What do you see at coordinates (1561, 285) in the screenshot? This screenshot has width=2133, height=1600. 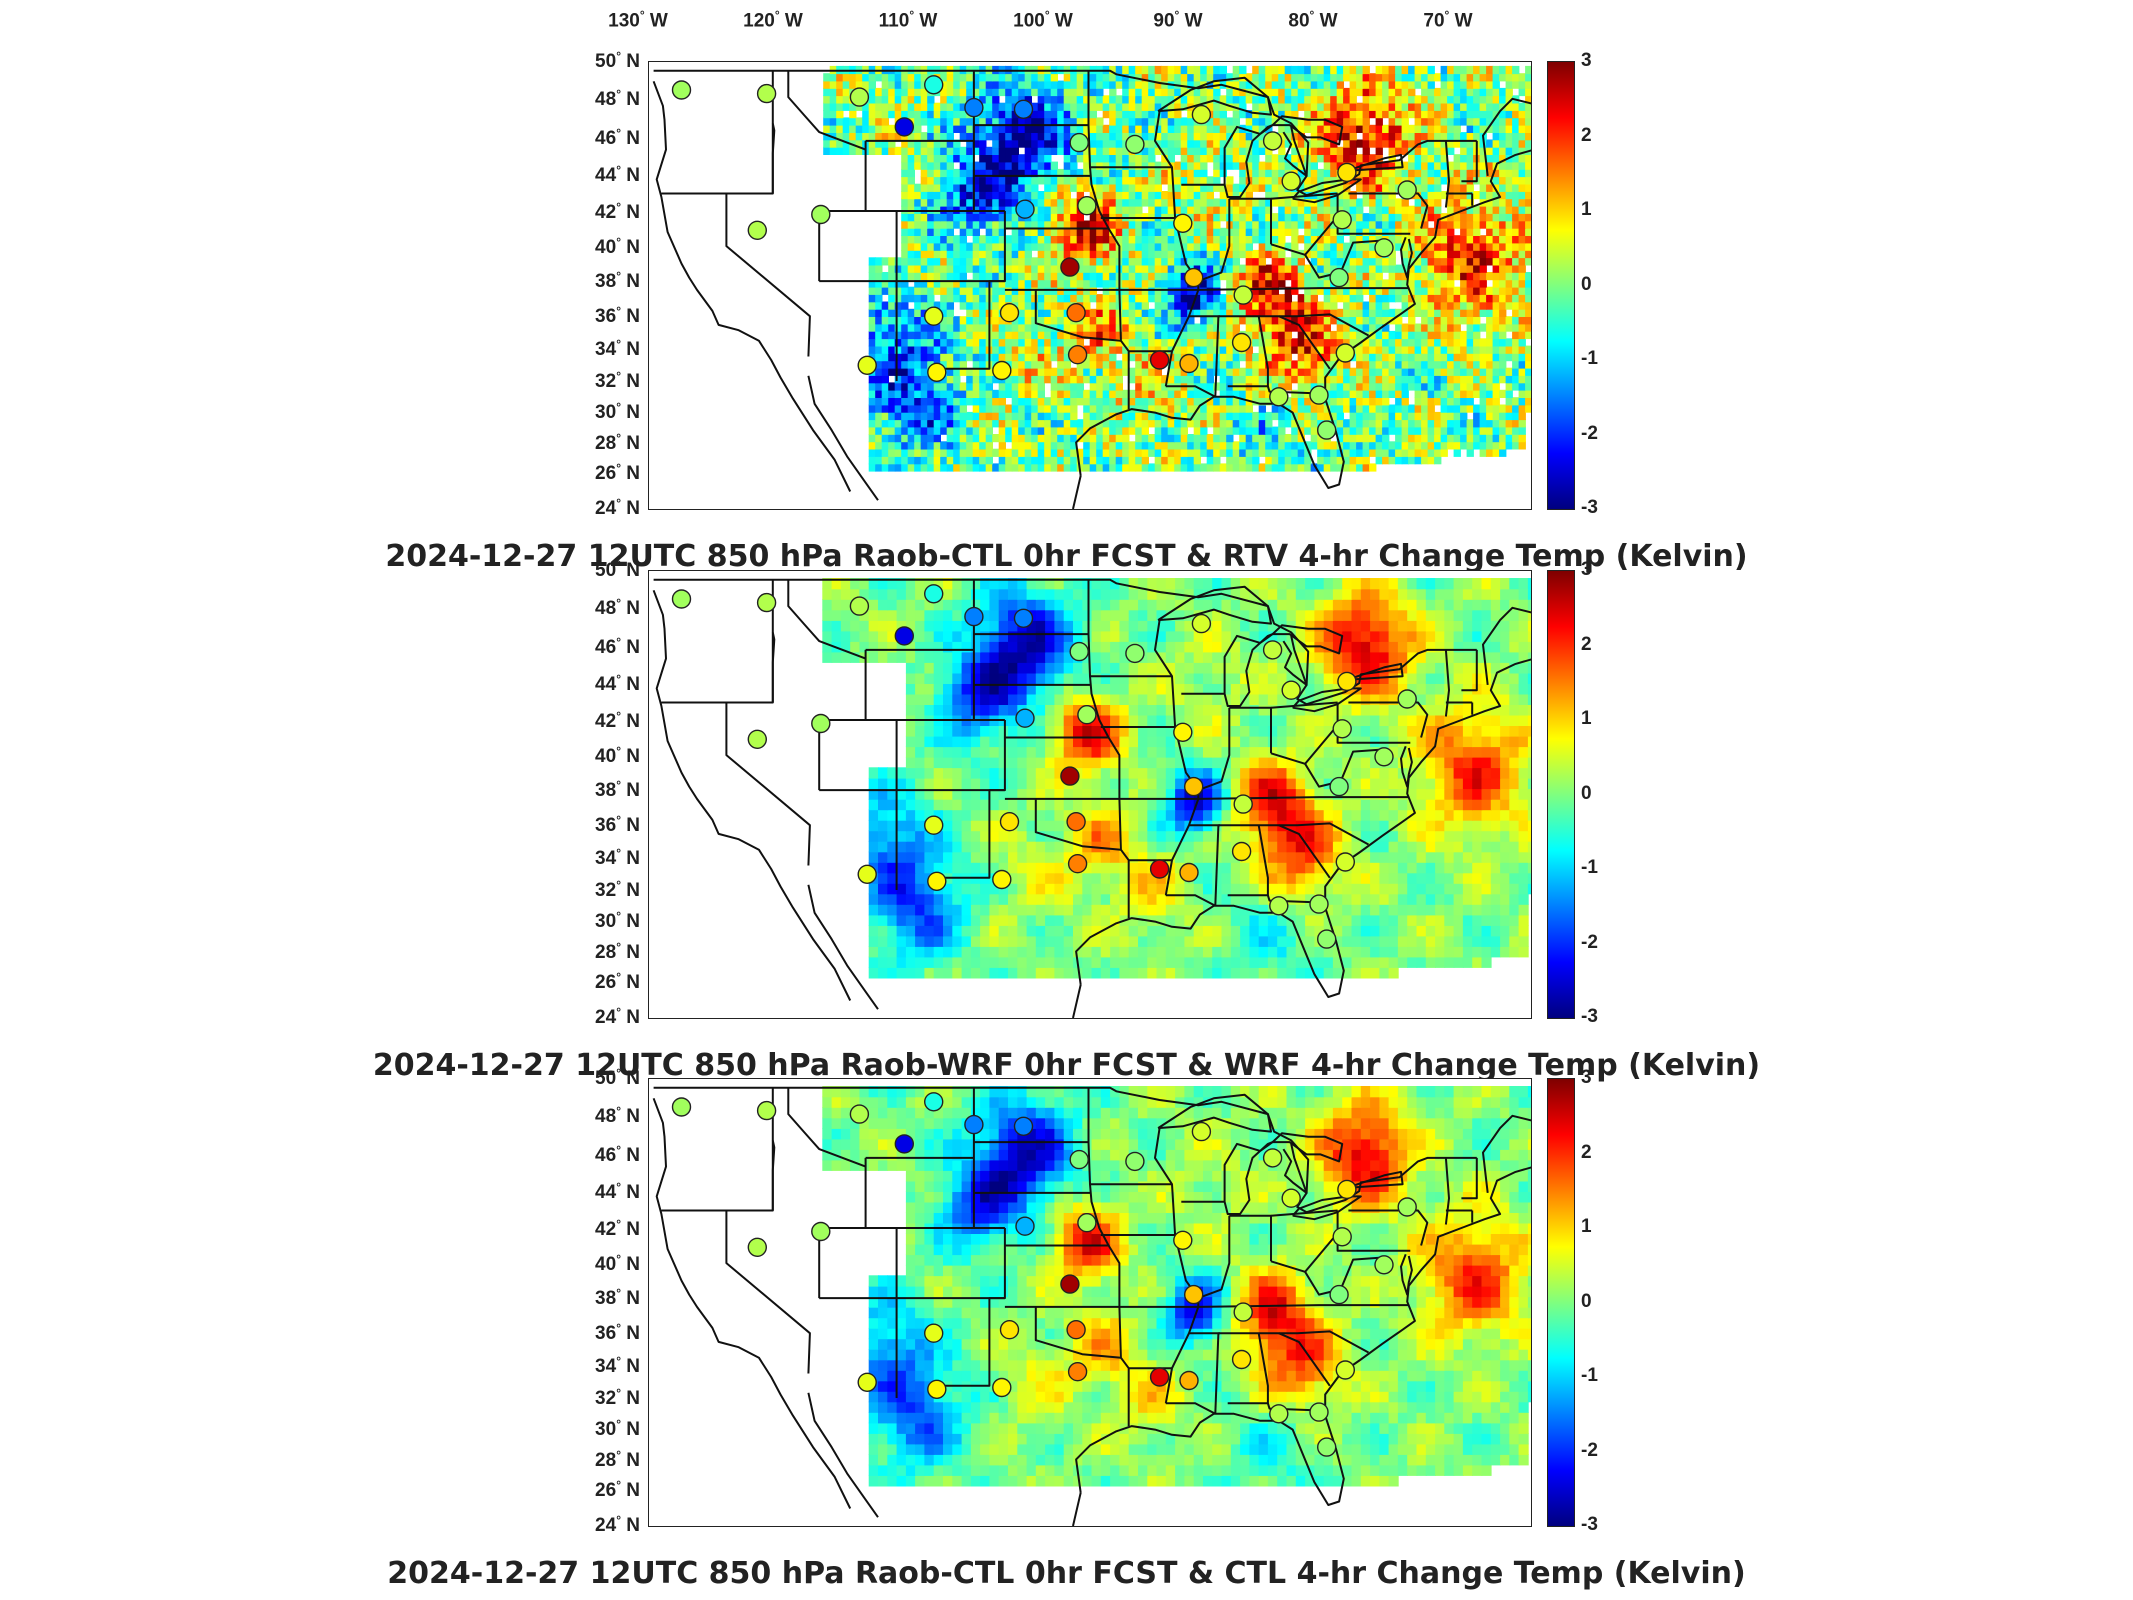 I see `colorbar` at bounding box center [1561, 285].